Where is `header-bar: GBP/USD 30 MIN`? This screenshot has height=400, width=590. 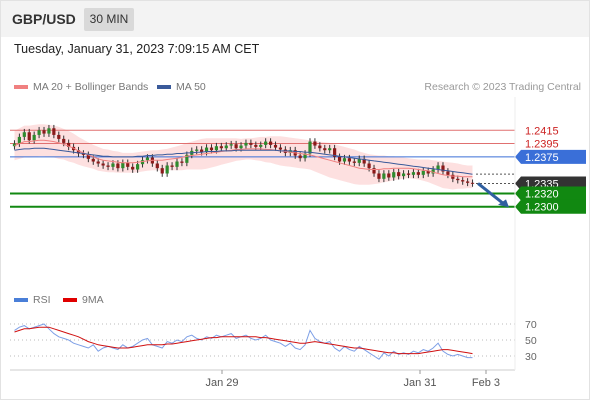
header-bar: GBP/USD 30 MIN is located at coordinates (295, 19).